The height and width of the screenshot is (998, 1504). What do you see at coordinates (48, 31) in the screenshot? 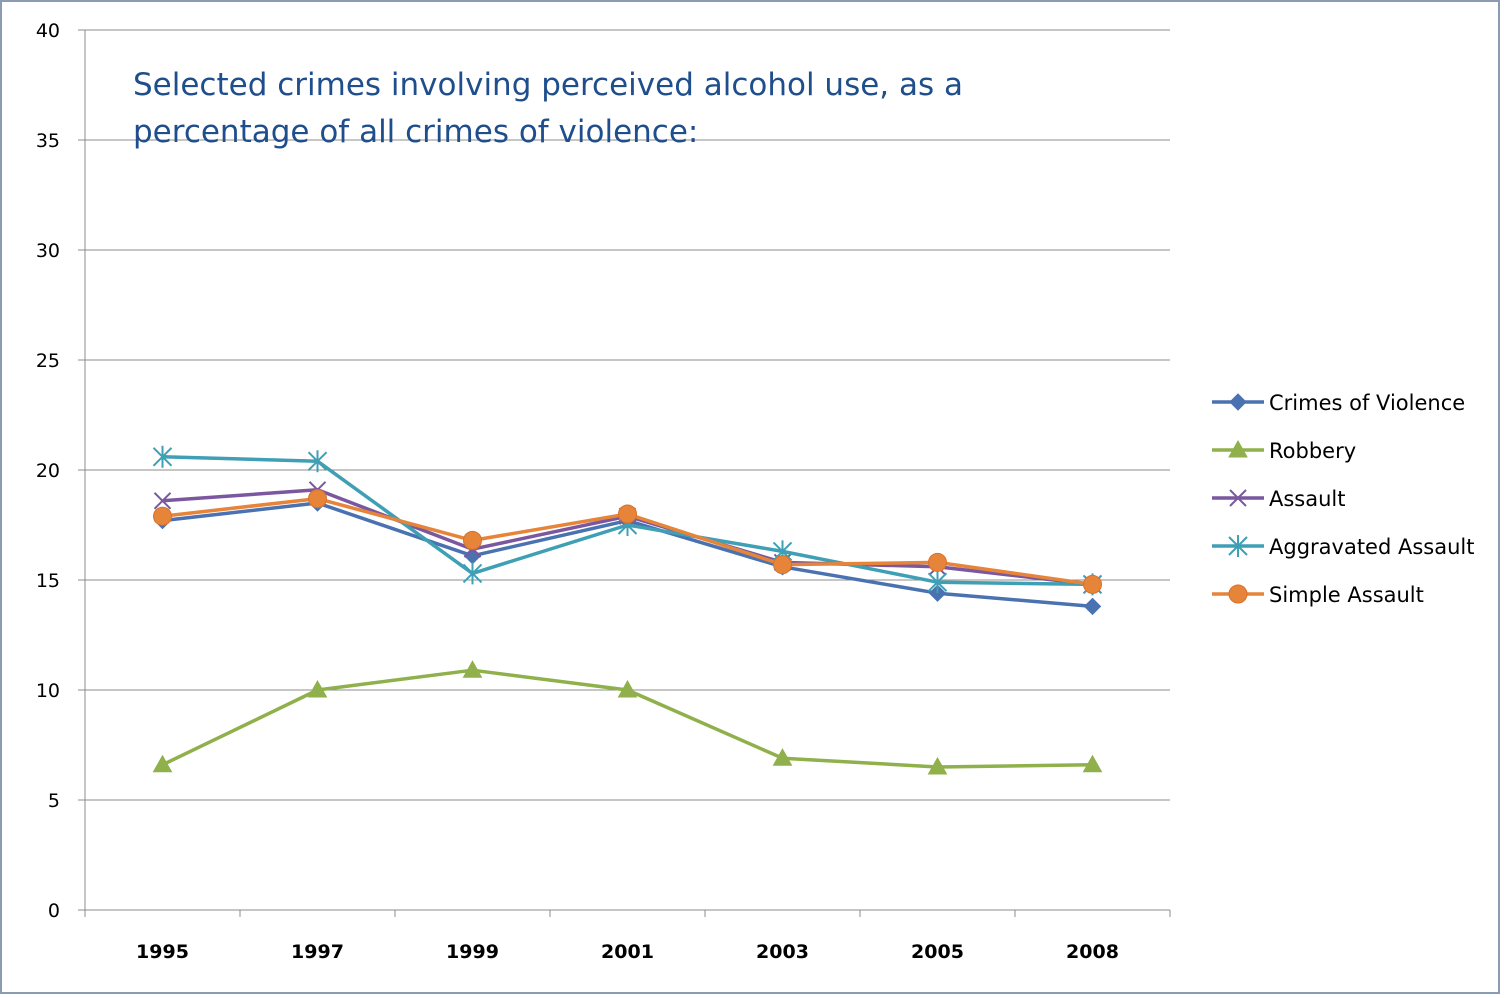
I see `y-tick-label: 40` at bounding box center [48, 31].